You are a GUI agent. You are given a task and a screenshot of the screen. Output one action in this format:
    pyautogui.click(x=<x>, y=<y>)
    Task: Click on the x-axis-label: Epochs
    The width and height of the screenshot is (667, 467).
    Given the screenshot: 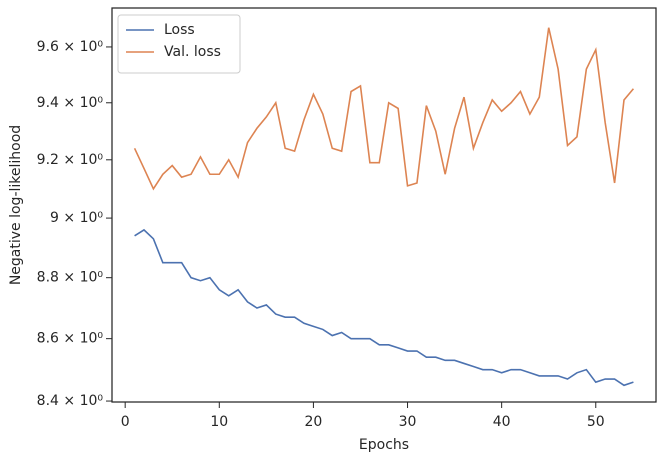 What is the action you would take?
    pyautogui.click(x=384, y=445)
    